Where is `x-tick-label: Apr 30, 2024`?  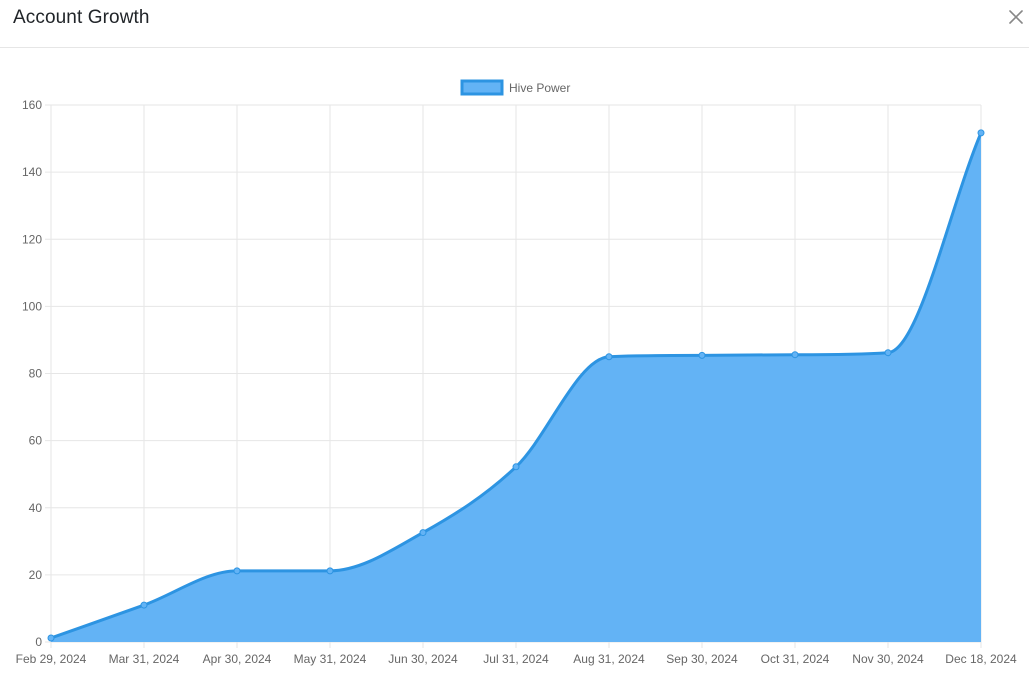 x-tick-label: Apr 30, 2024 is located at coordinates (237, 659).